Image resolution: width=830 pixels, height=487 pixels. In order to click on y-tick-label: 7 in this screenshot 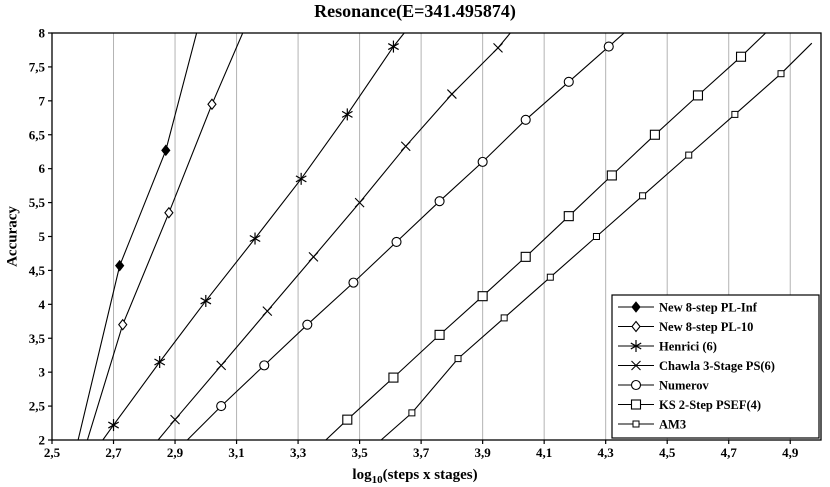, I will do `click(42, 100)`.